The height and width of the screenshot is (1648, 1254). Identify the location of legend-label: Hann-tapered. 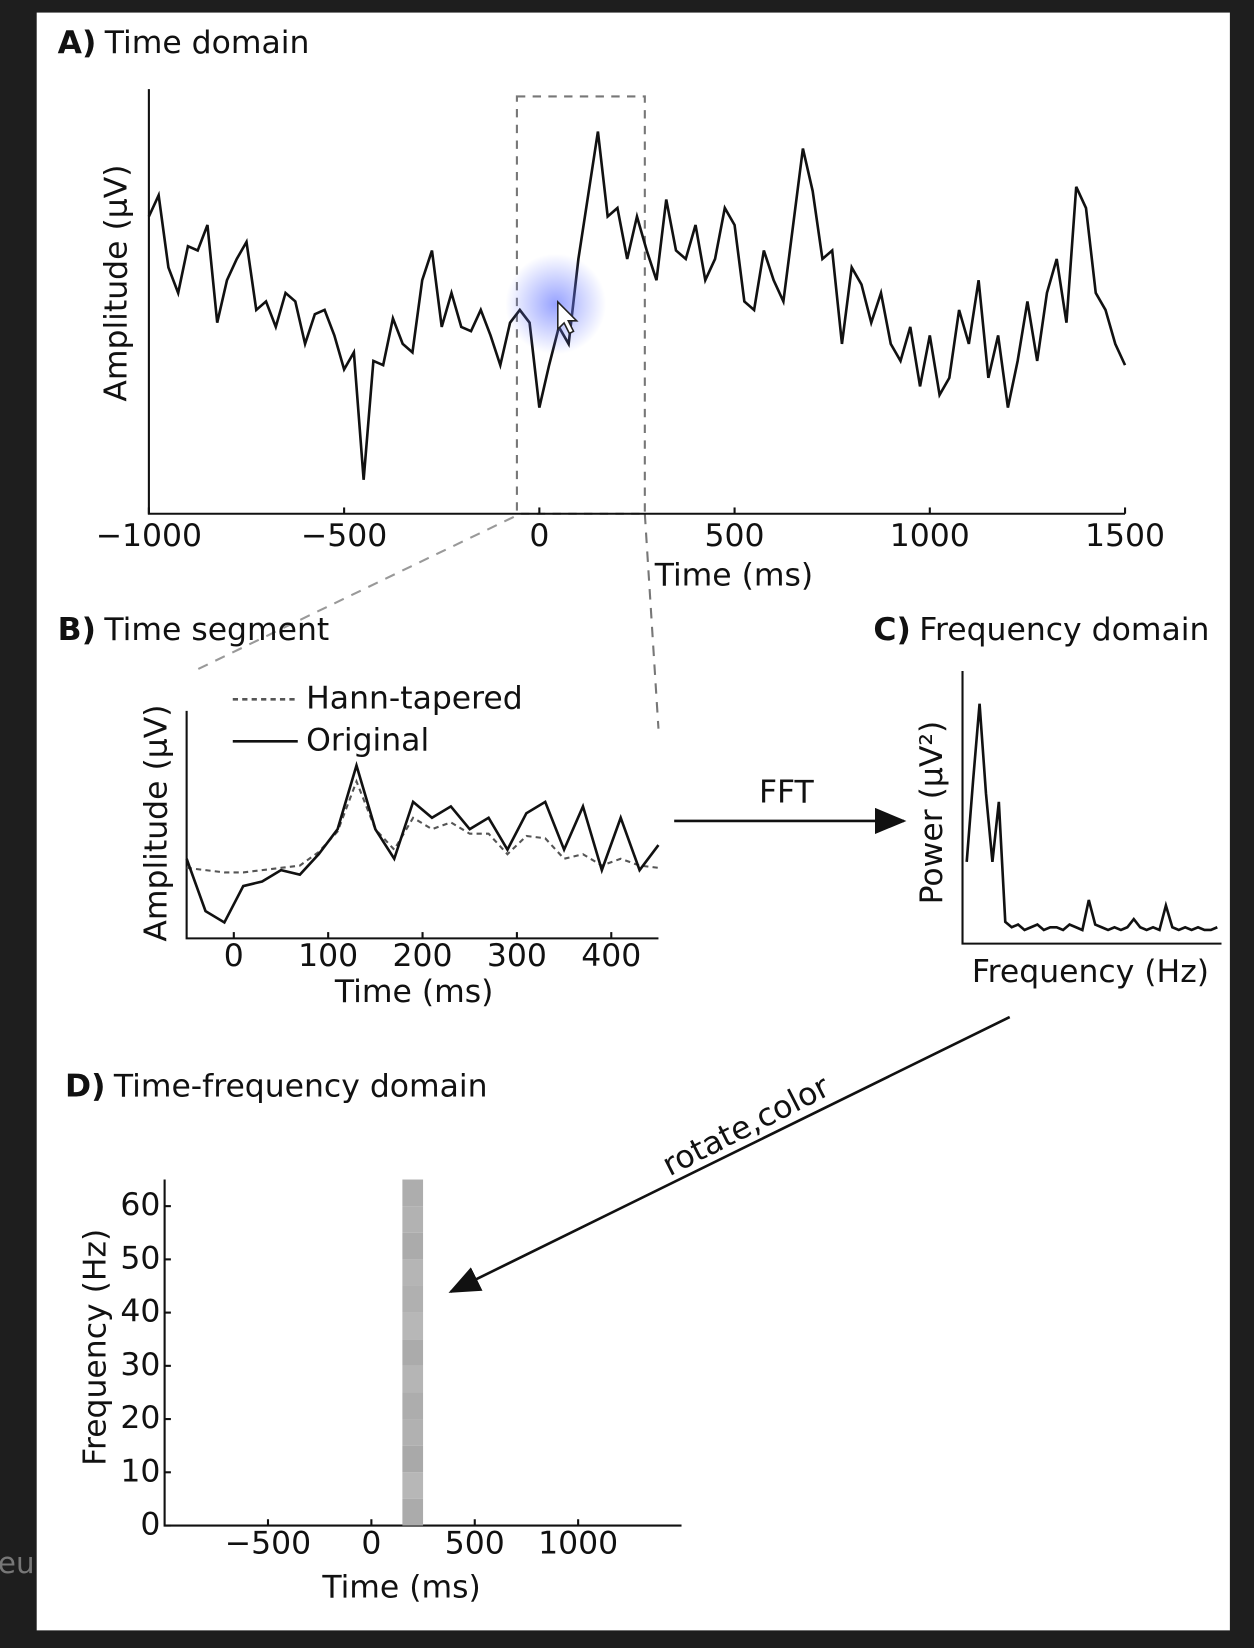
(414, 698).